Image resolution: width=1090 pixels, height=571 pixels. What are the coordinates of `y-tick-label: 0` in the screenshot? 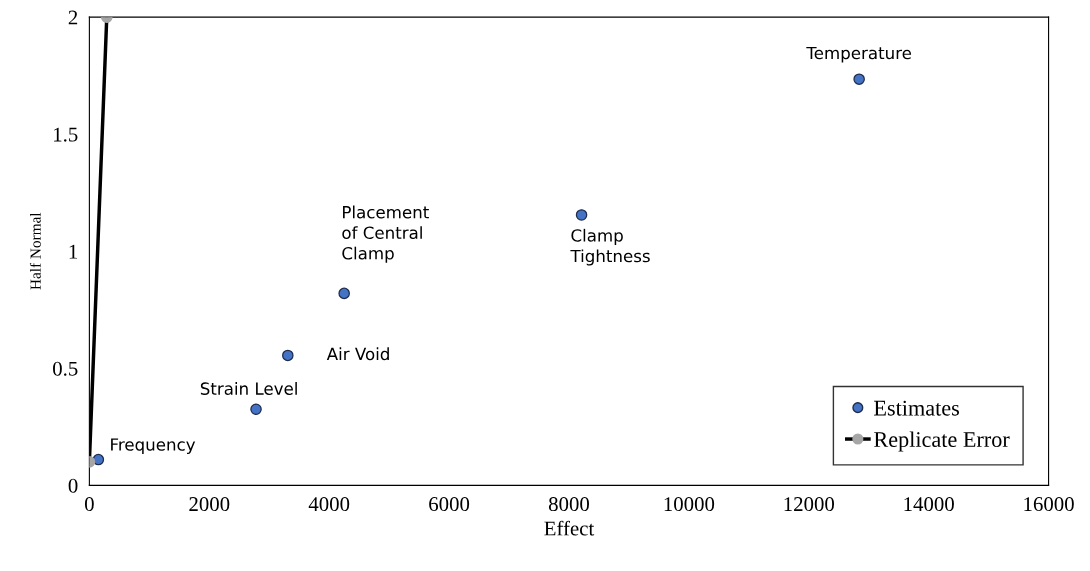 It's located at (73, 485).